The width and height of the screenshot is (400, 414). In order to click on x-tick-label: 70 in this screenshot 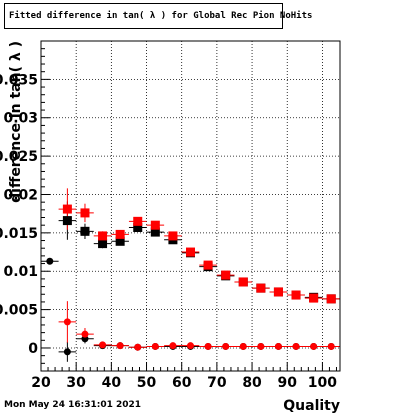, I will do `click(217, 383)`.